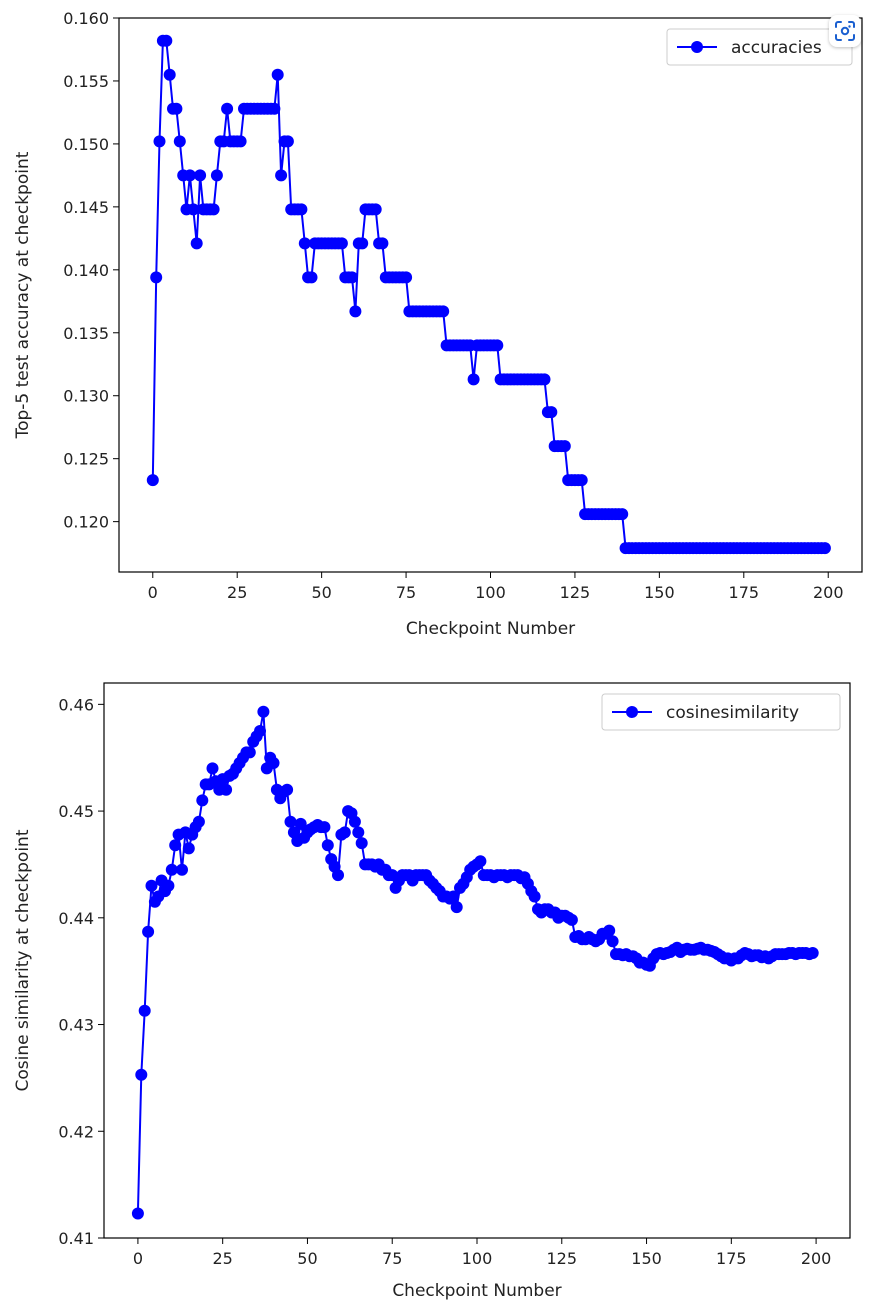  What do you see at coordinates (86, 396) in the screenshot?
I see `y-tick-label: 0.130` at bounding box center [86, 396].